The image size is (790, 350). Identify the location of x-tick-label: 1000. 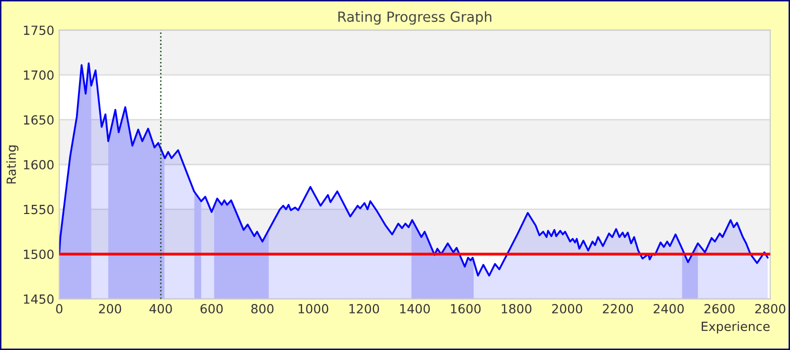
(313, 309).